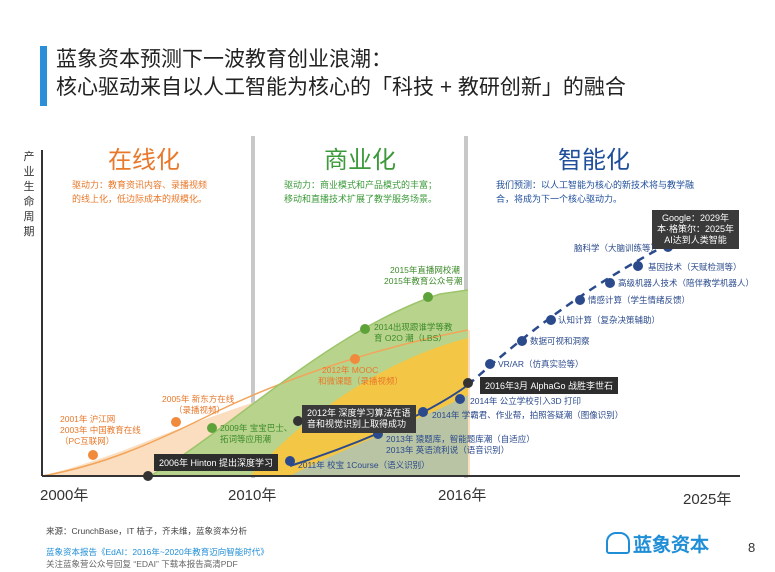 Image resolution: width=775 pixels, height=572 pixels. Describe the element at coordinates (528, 415) in the screenshot. I see `event-2014-xueba: 2014年 学霸君、作业帮，拍照答疑潮（图像识别）` at that location.